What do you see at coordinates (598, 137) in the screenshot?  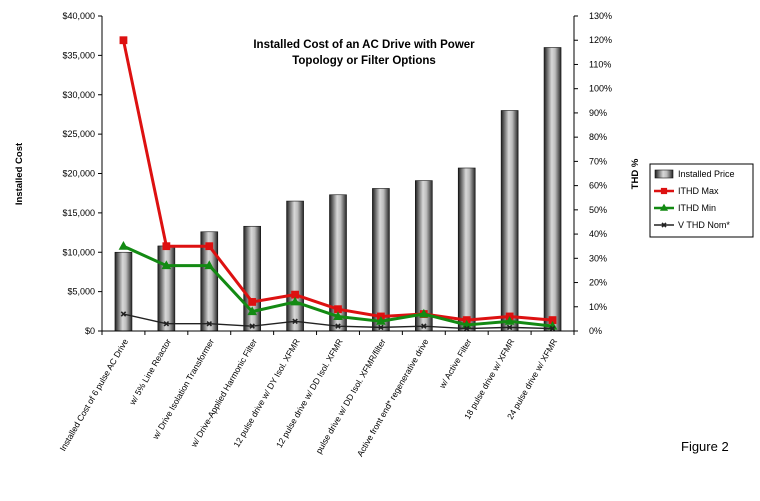 I see `y2-tick-label: 80%` at bounding box center [598, 137].